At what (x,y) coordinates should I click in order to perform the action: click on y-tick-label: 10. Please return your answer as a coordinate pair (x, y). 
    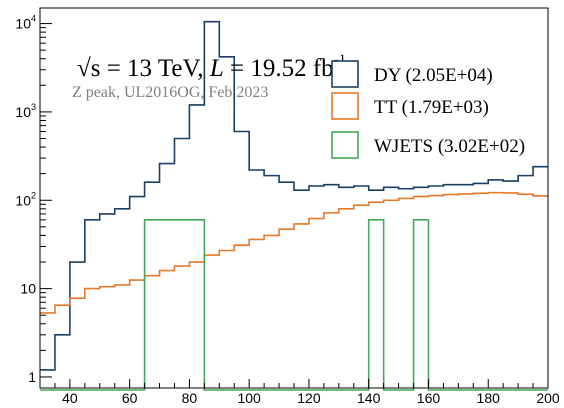
    Looking at the image, I should click on (28, 289).